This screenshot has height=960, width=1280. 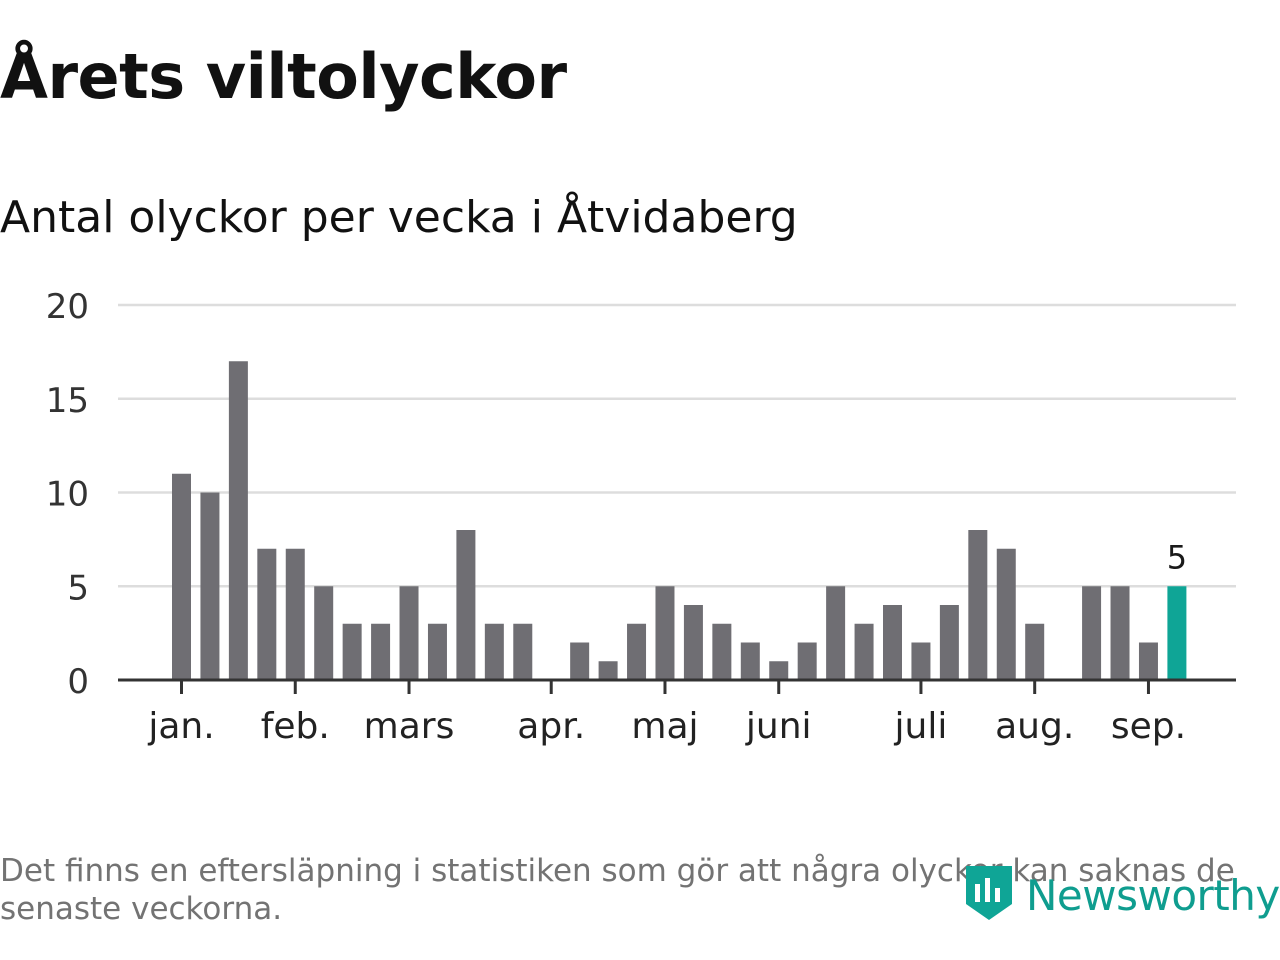 I want to click on y-tick-label: 5, so click(x=78, y=588).